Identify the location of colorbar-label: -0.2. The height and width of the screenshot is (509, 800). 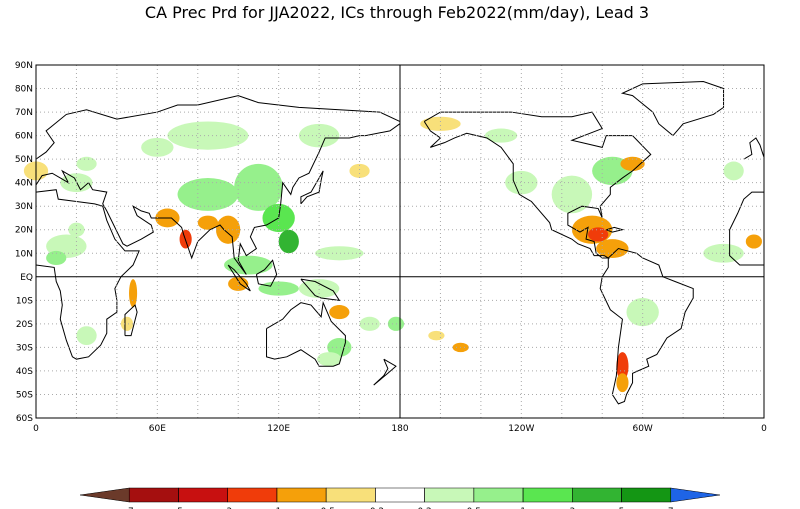
(376, 508).